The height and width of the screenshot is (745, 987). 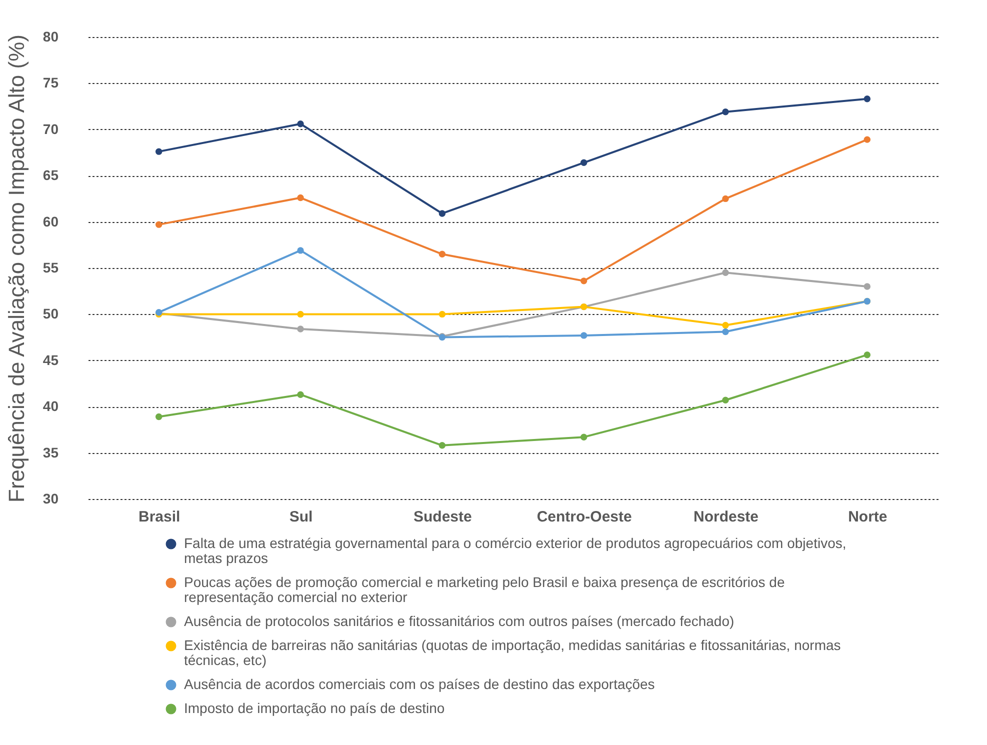 I want to click on y-tick-label: 75, so click(x=50, y=82).